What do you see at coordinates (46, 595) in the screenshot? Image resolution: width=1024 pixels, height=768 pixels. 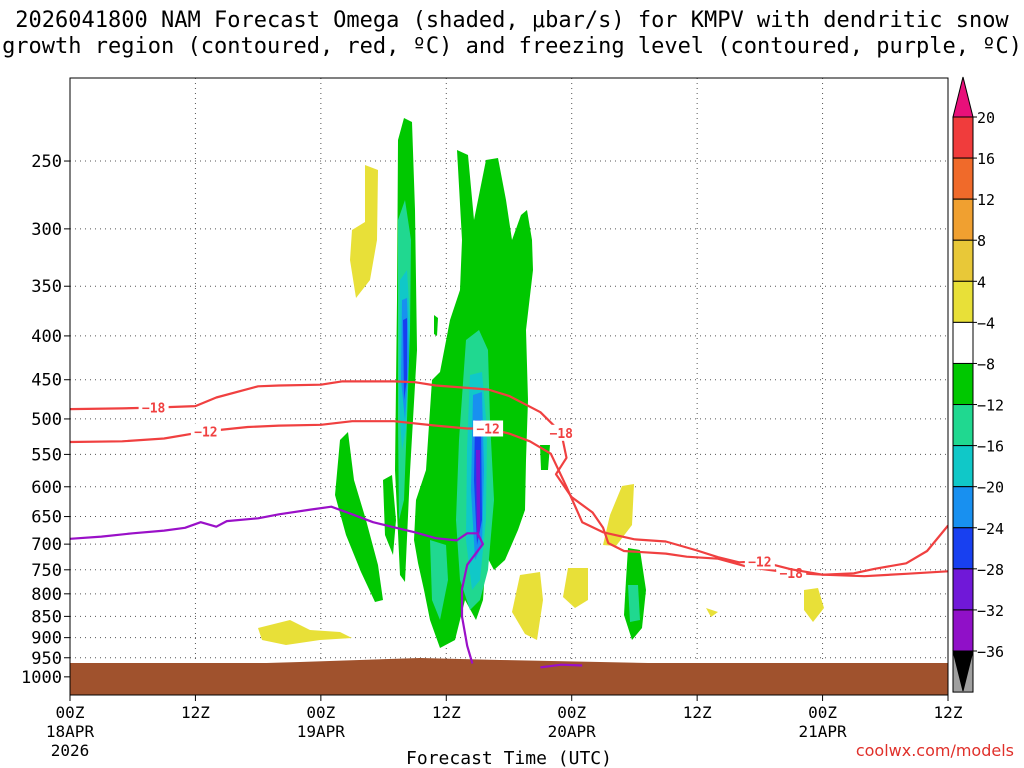 I see `y-tick-label: 800` at bounding box center [46, 595].